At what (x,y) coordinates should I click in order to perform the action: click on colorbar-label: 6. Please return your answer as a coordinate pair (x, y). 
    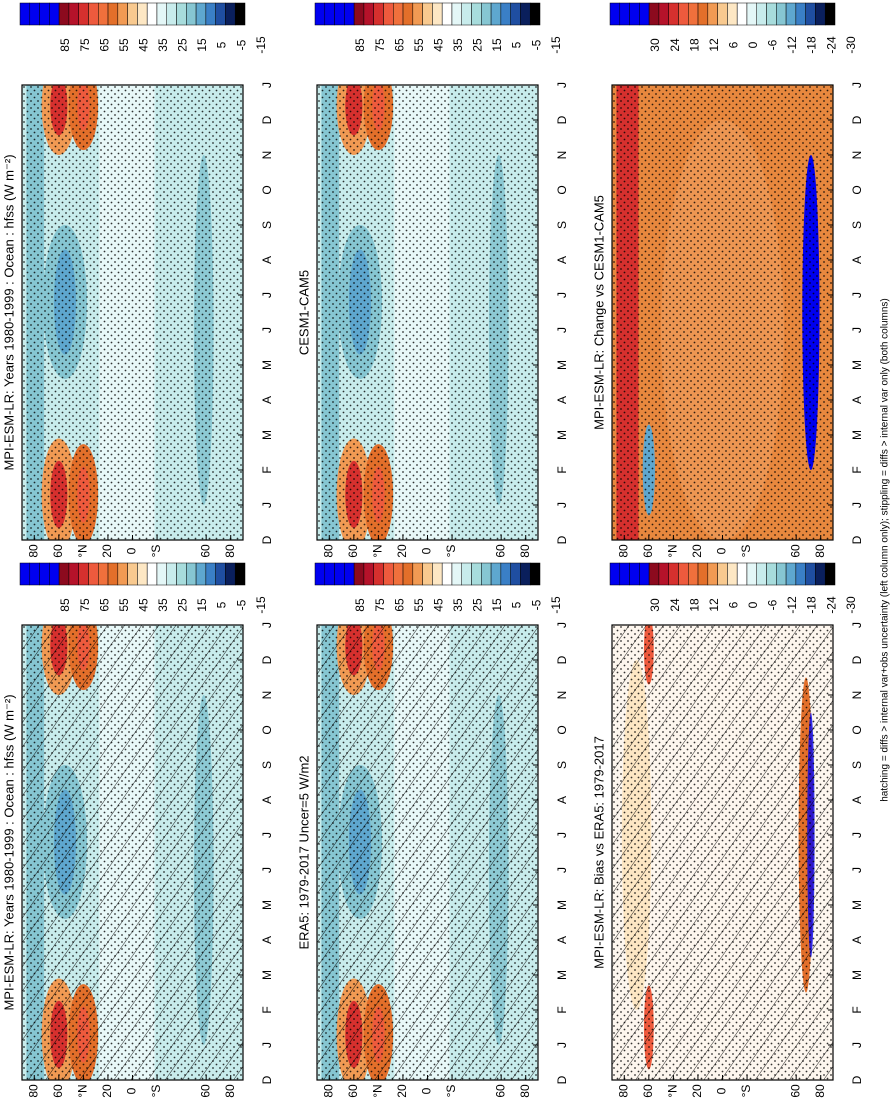
    Looking at the image, I should click on (733, 604).